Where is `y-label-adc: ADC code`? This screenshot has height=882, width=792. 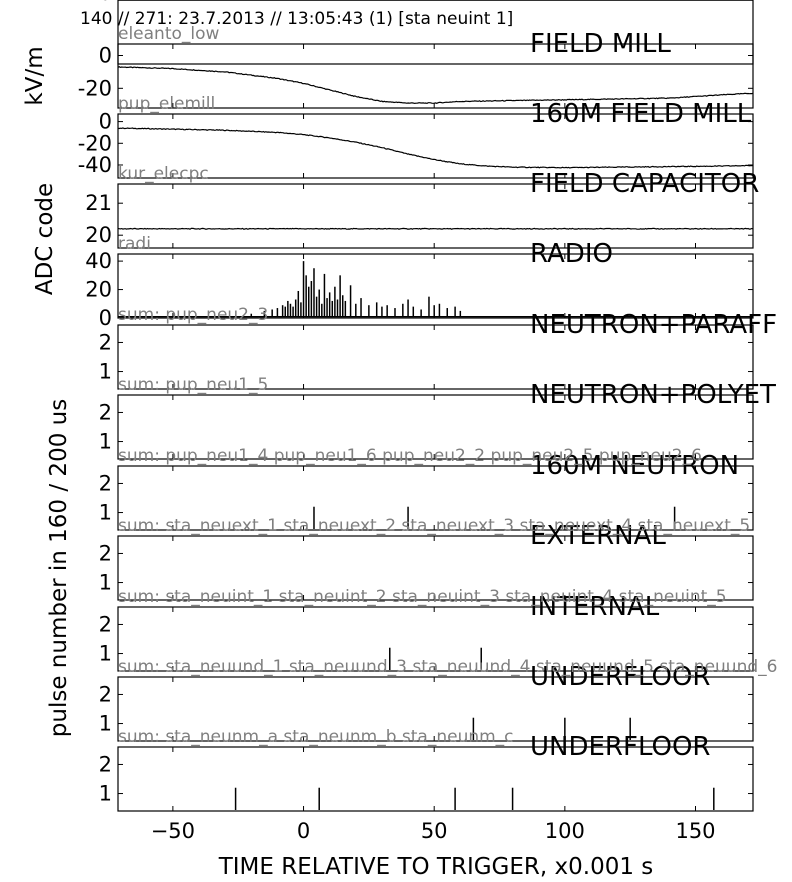
y-label-adc: ADC code is located at coordinates (45, 239).